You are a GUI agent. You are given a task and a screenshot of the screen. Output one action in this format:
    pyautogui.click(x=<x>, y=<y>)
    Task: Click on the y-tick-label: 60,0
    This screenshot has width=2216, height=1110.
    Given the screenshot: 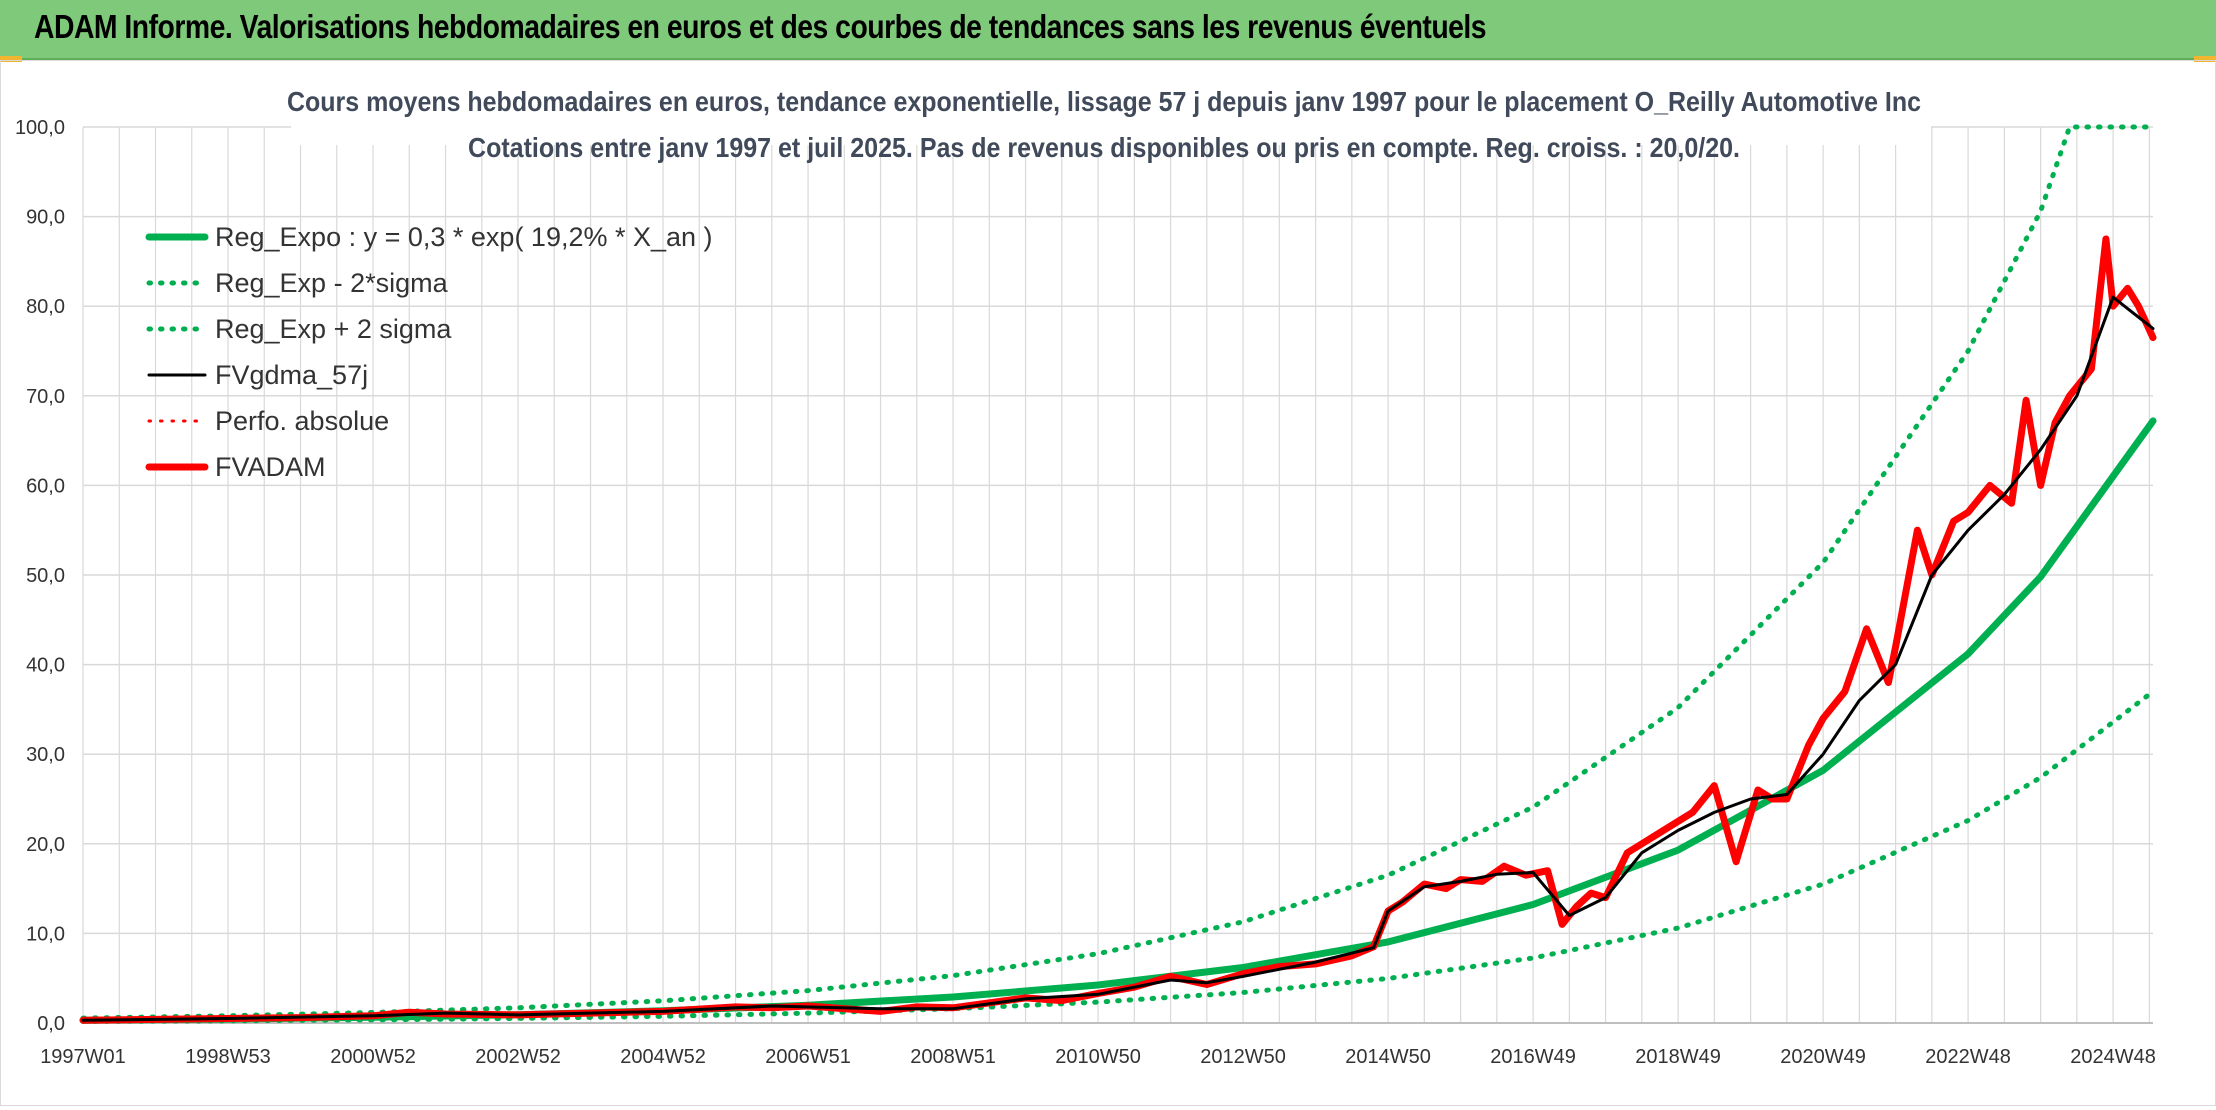 What is the action you would take?
    pyautogui.click(x=45, y=486)
    